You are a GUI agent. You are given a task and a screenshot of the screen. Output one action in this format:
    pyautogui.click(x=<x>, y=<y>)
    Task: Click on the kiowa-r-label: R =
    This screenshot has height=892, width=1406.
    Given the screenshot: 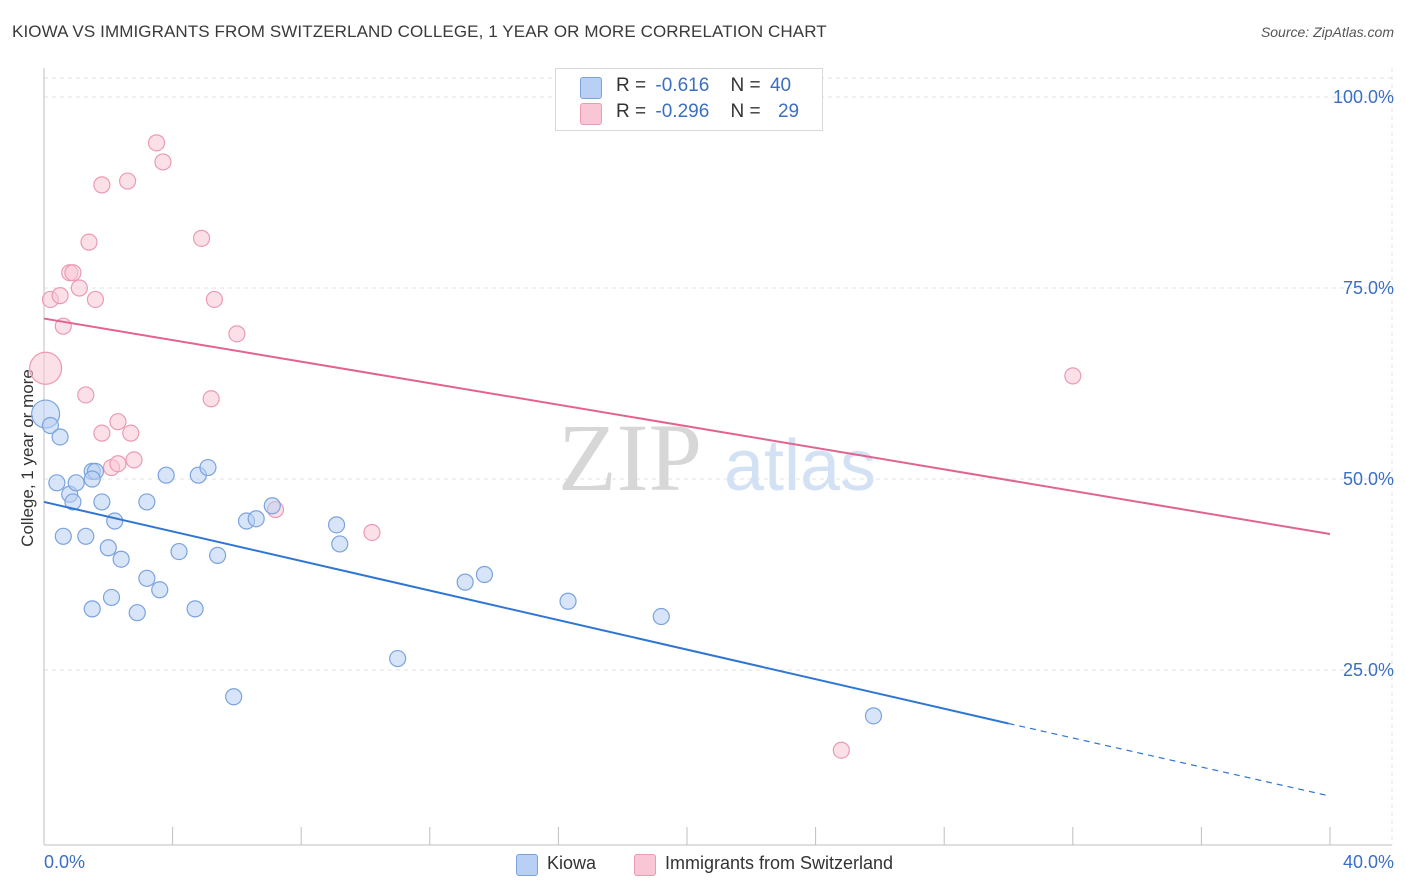 What is the action you would take?
    pyautogui.click(x=631, y=85)
    